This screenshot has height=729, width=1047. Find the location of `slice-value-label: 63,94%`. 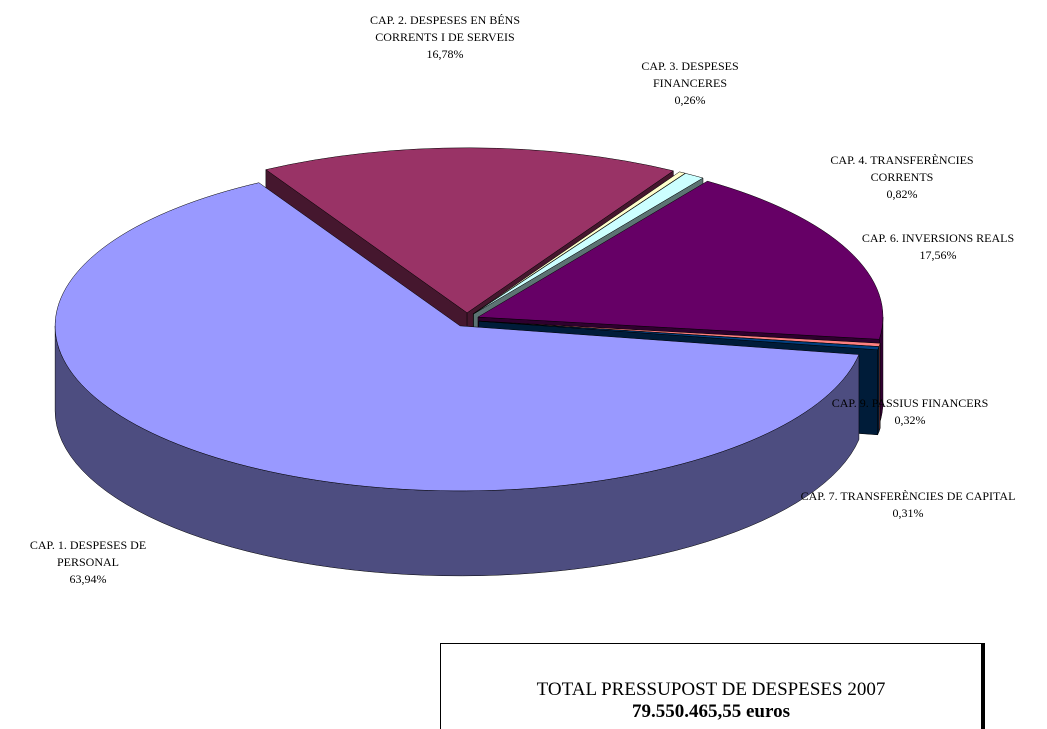

slice-value-label: 63,94% is located at coordinates (88, 579).